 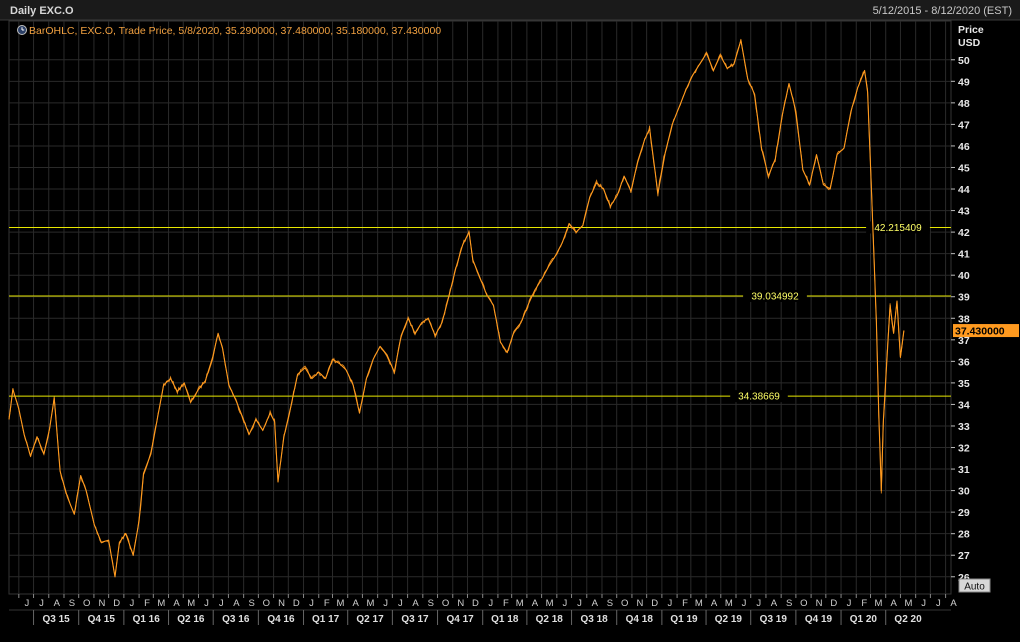 I want to click on y-tick-label: 27, so click(x=964, y=556).